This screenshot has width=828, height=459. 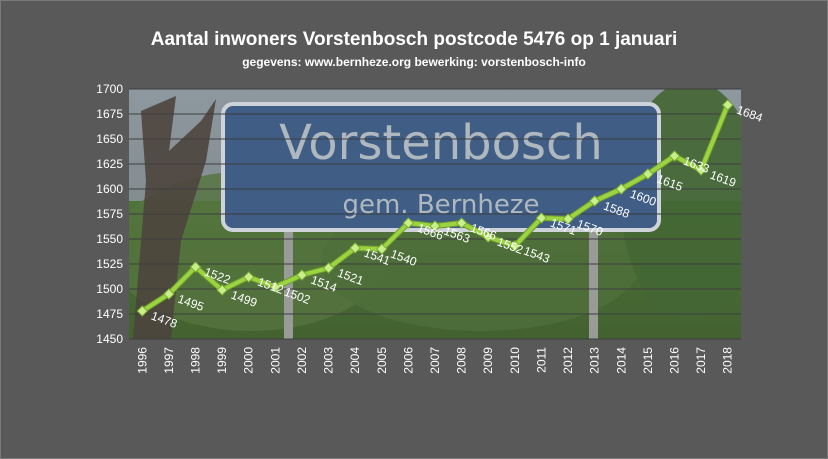 What do you see at coordinates (382, 360) in the screenshot?
I see `x-tick-label: 2005` at bounding box center [382, 360].